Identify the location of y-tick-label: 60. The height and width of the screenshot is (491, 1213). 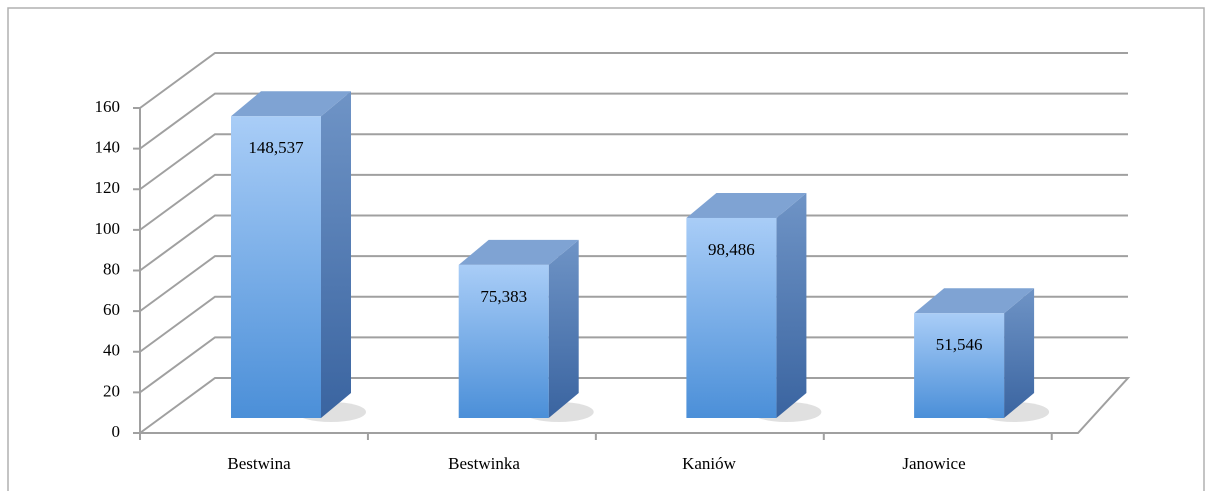
(111, 309).